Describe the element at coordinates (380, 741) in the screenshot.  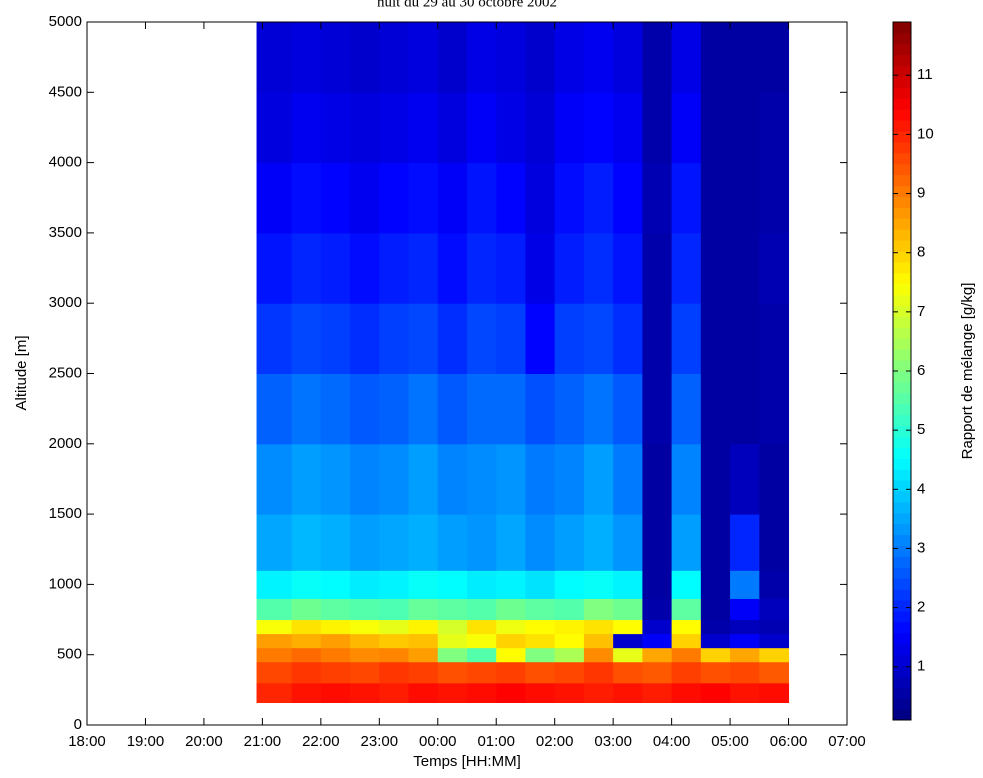
I see `x-tick-label: 23:00` at that location.